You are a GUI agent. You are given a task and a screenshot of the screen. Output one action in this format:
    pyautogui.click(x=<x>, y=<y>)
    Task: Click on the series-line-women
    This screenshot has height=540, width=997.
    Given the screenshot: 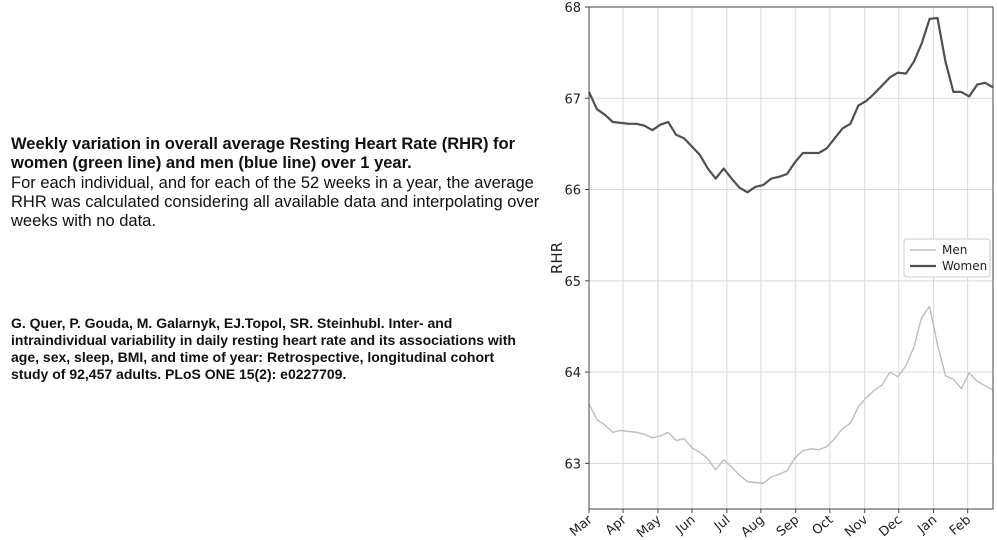 What is the action you would take?
    pyautogui.click(x=790, y=105)
    